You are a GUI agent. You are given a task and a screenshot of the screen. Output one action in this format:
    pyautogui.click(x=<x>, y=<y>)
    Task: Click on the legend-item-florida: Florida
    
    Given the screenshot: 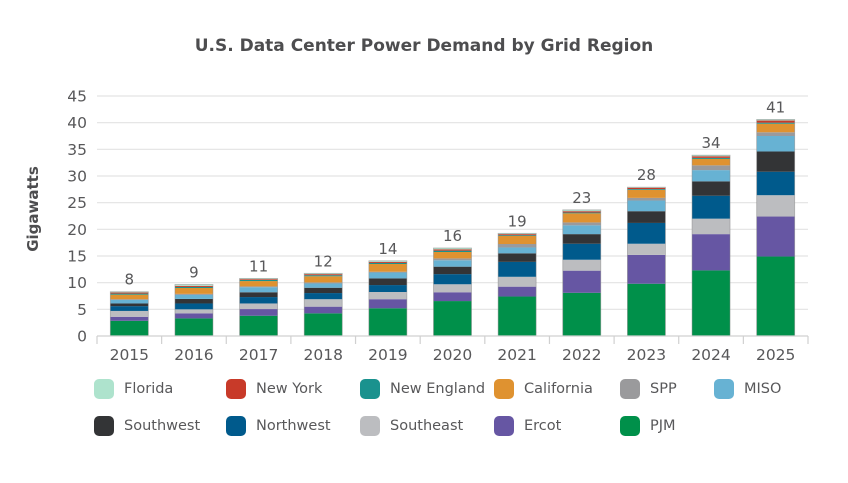 What is the action you would take?
    pyautogui.click(x=133, y=389)
    